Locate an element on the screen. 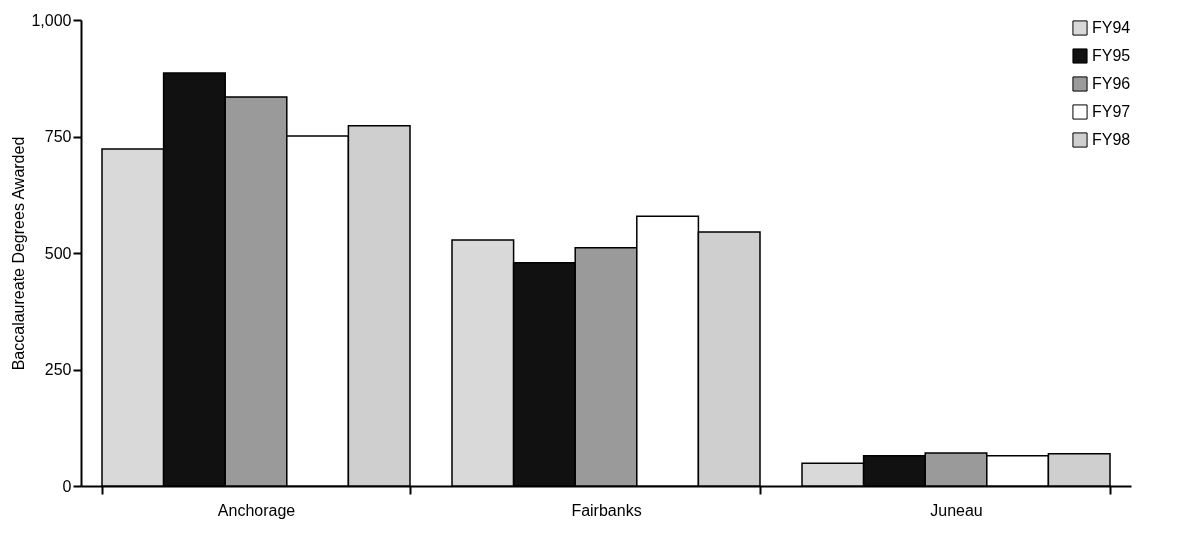 The width and height of the screenshot is (1182, 539). legend-label: FY96 is located at coordinates (1111, 83).